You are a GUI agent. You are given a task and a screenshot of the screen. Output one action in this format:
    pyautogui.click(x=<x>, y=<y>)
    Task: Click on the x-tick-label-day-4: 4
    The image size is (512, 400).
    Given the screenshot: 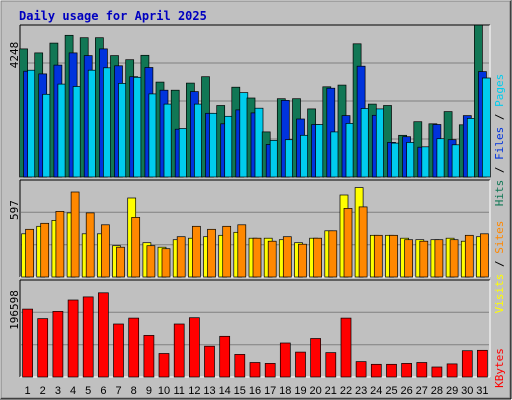 What is the action you would take?
    pyautogui.click(x=73, y=391)
    